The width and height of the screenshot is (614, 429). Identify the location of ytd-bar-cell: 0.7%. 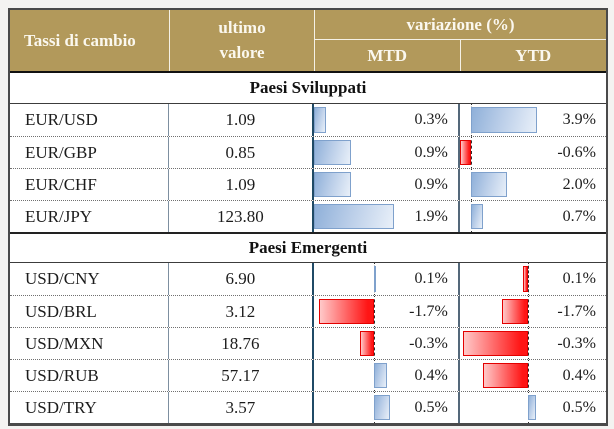
(533, 216).